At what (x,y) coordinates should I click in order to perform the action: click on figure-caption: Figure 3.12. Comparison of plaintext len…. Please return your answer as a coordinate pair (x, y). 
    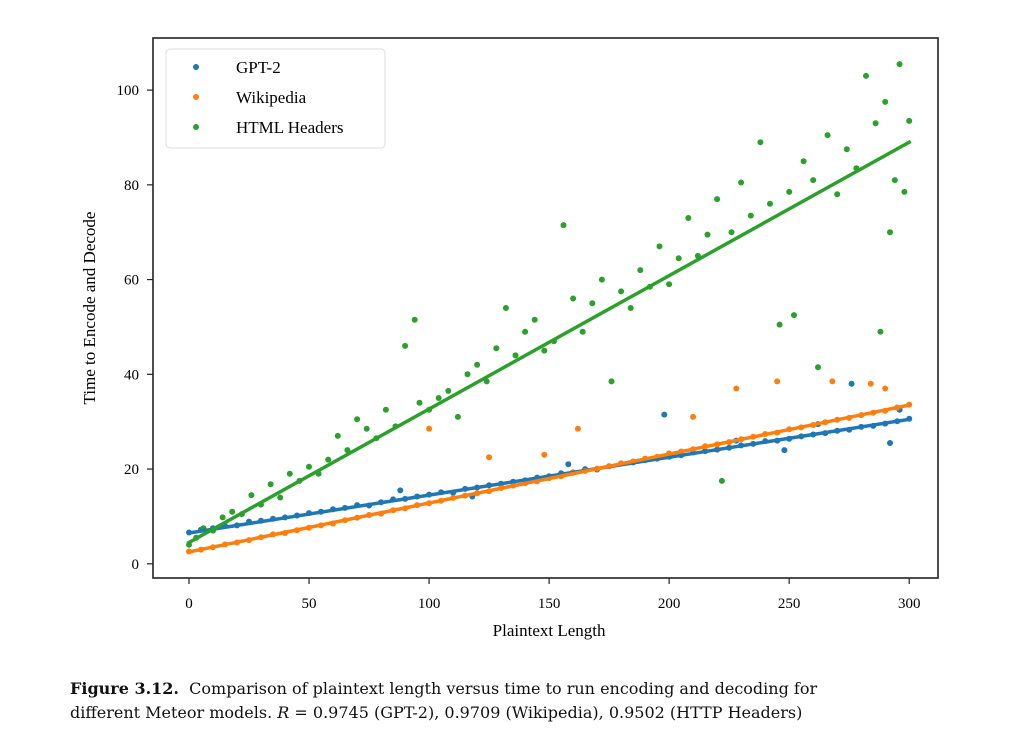
    Looking at the image, I should click on (520, 701).